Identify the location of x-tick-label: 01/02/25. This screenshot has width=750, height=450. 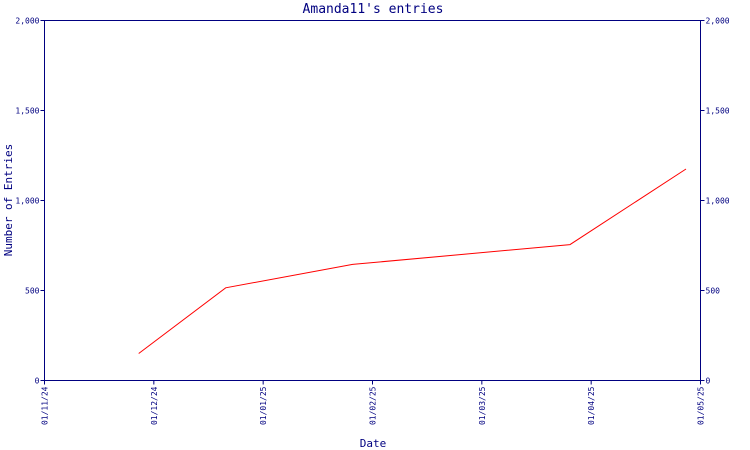
(373, 405).